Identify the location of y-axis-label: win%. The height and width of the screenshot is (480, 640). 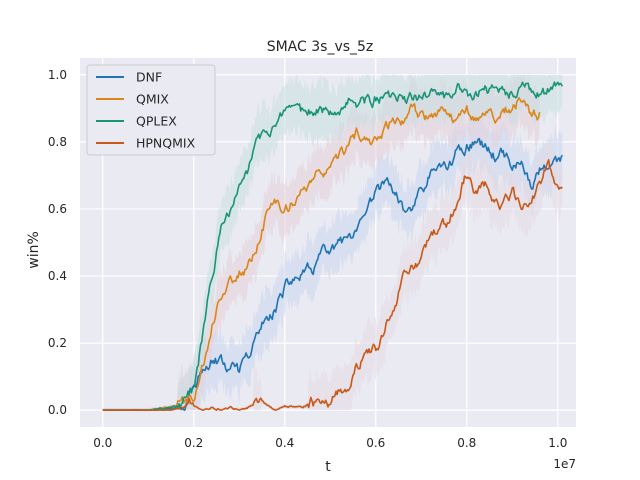
(34, 250).